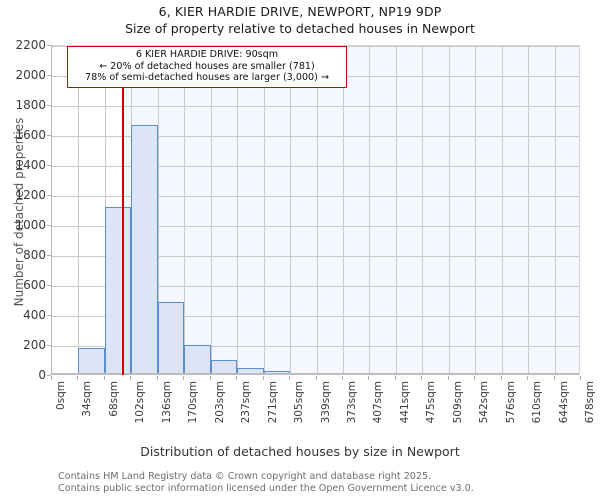 Image resolution: width=600 pixels, height=500 pixels. I want to click on y-axis-tick-label: 400, so click(34, 315).